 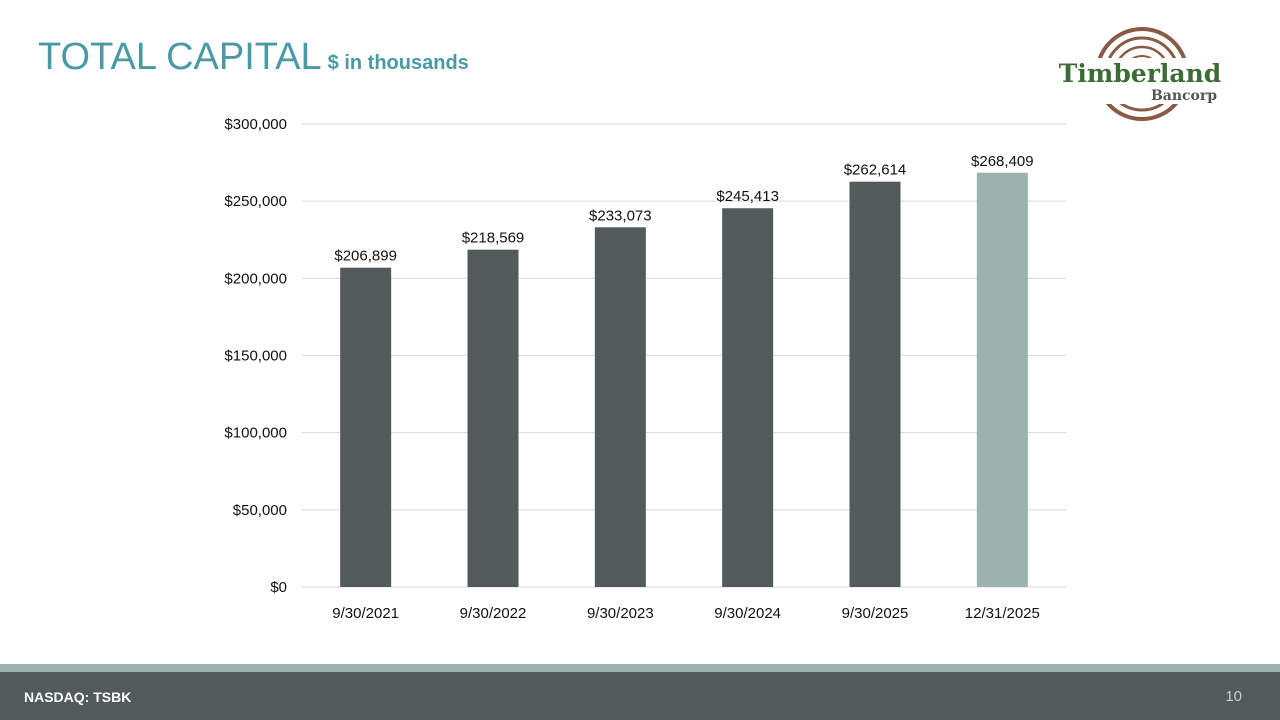 What do you see at coordinates (640, 668) in the screenshot?
I see `footer-stripe` at bounding box center [640, 668].